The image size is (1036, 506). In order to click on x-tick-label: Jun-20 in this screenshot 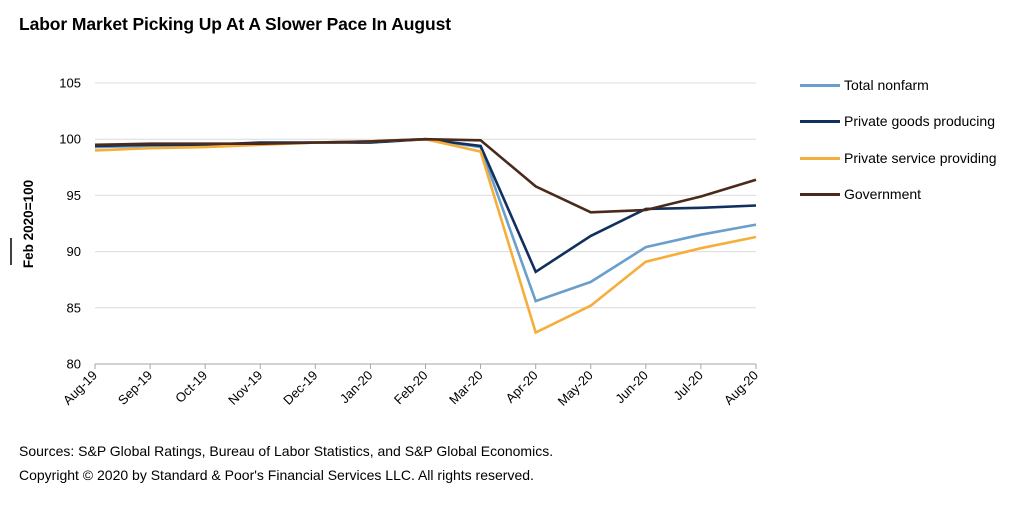, I will do `click(631, 387)`.